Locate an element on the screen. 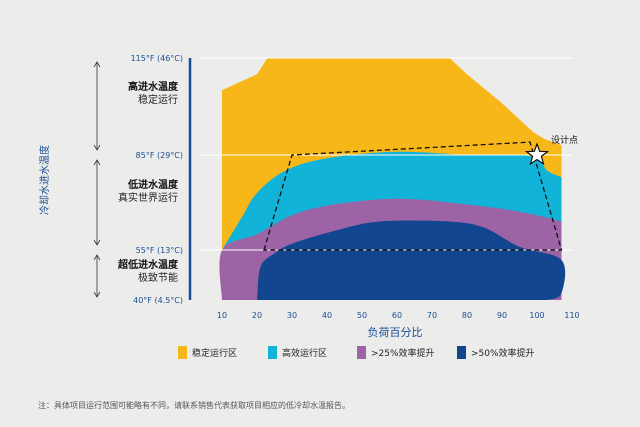  legend-item: >50%效率提升 is located at coordinates (496, 352).